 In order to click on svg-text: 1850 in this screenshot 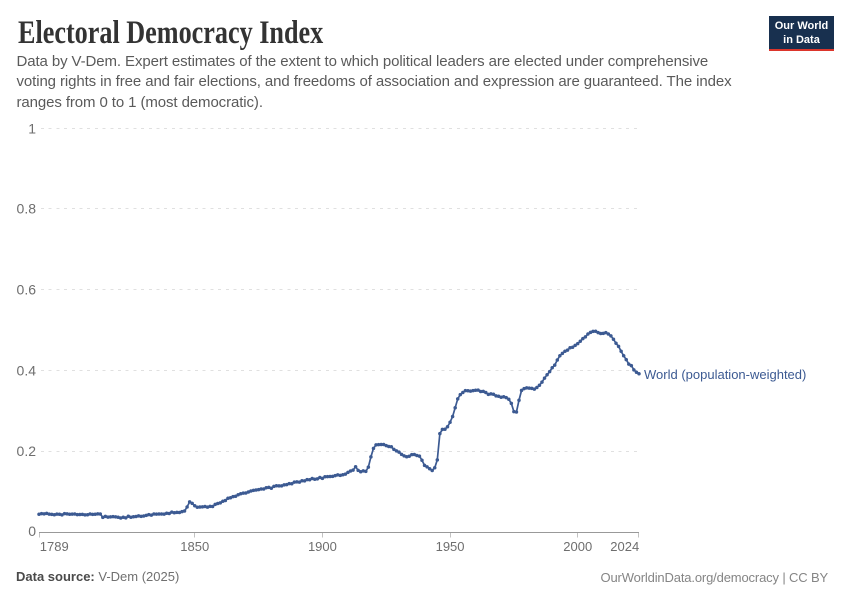, I will do `click(194, 546)`.